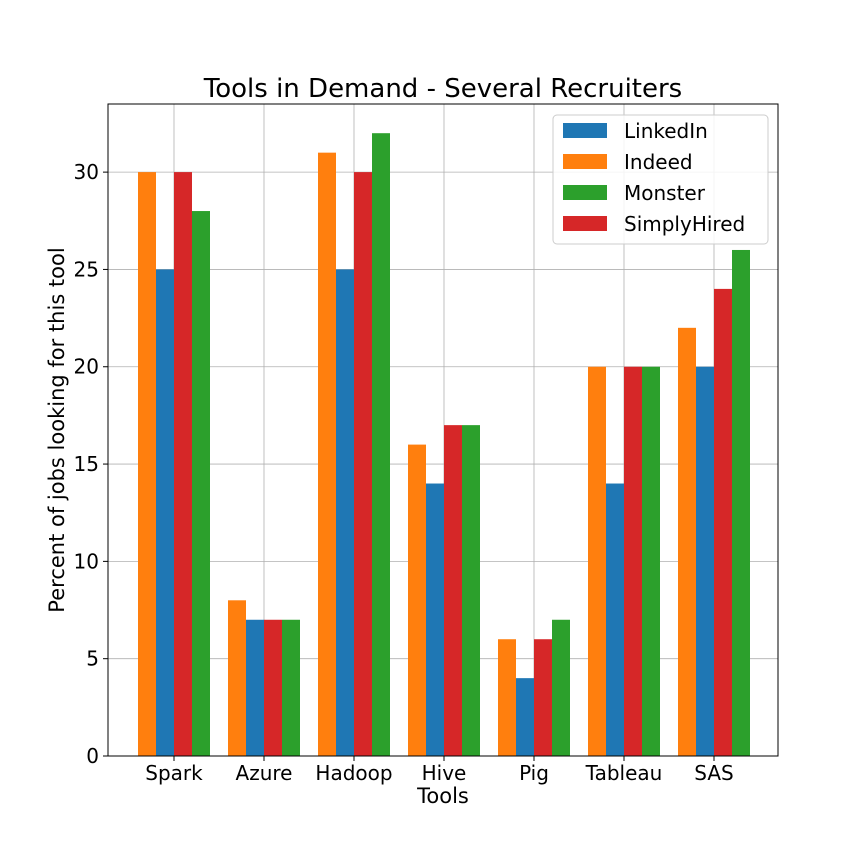 The height and width of the screenshot is (868, 864). What do you see at coordinates (174, 773) in the screenshot?
I see `x-tick-label: Spark` at bounding box center [174, 773].